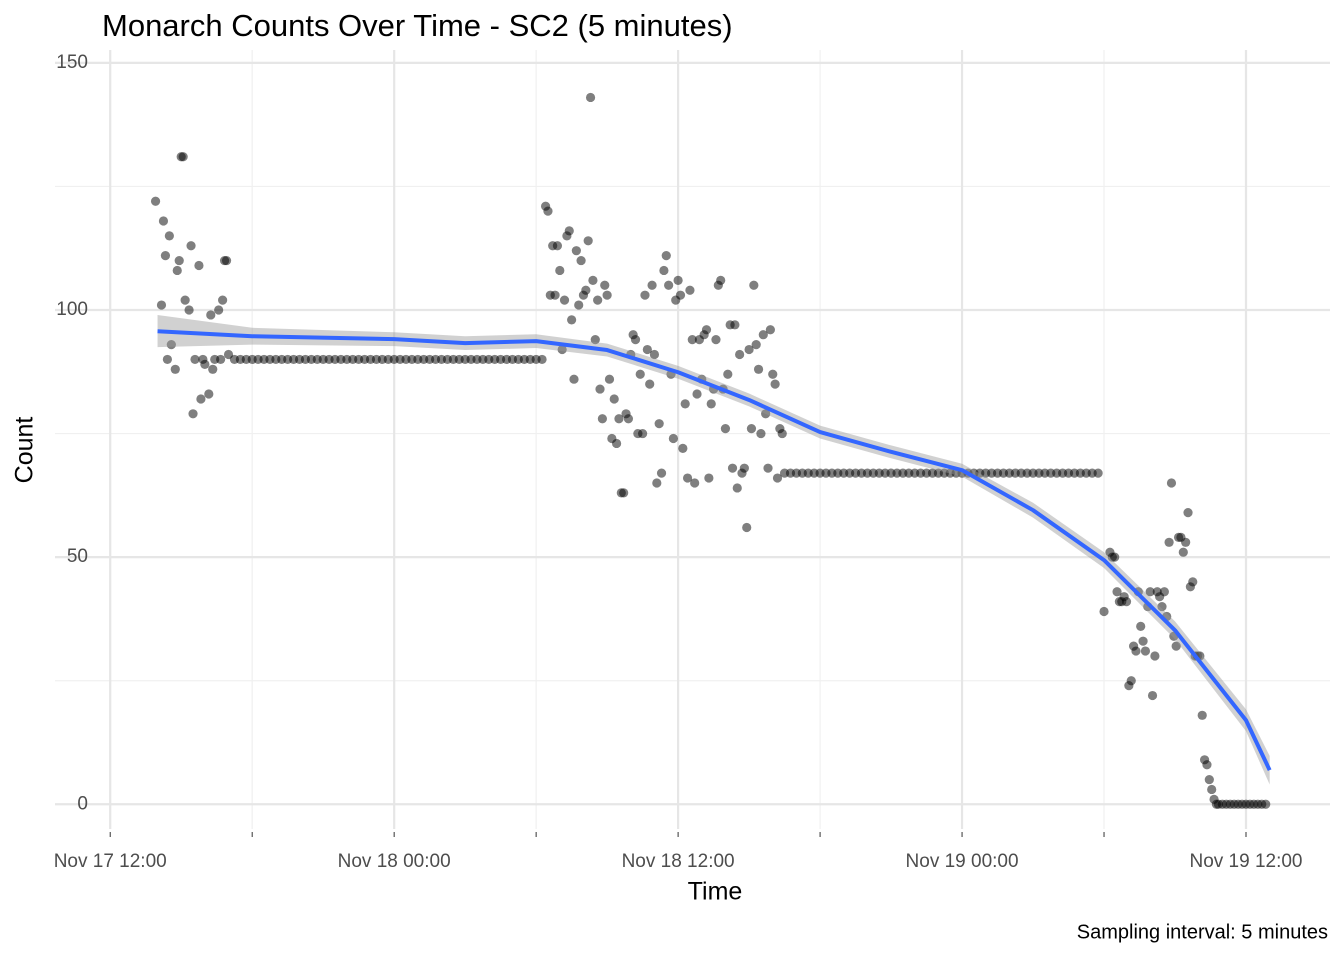 Image resolution: width=1344 pixels, height=965 pixels. I want to click on x-tick-label: Nov 17 12:00, so click(110, 861).